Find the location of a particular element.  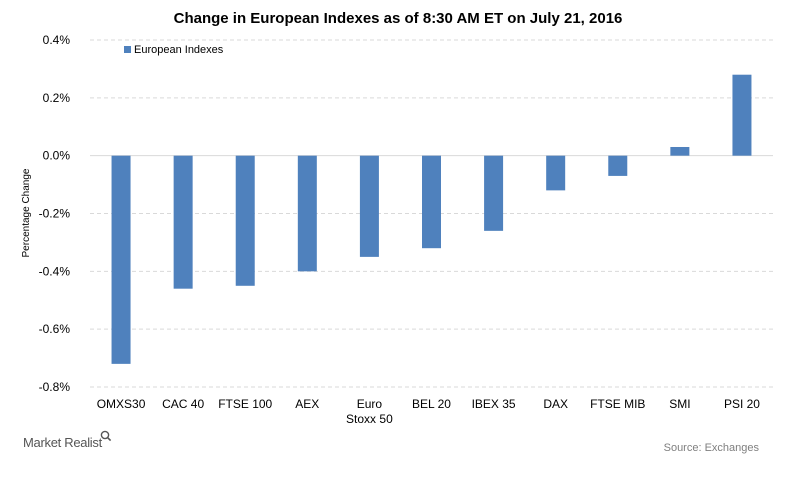

brand-logo: Market Realist is located at coordinates (67, 440).